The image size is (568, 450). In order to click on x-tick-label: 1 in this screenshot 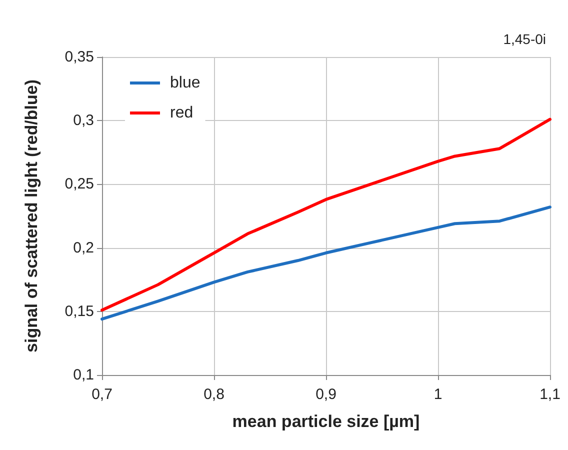, I will do `click(438, 394)`.